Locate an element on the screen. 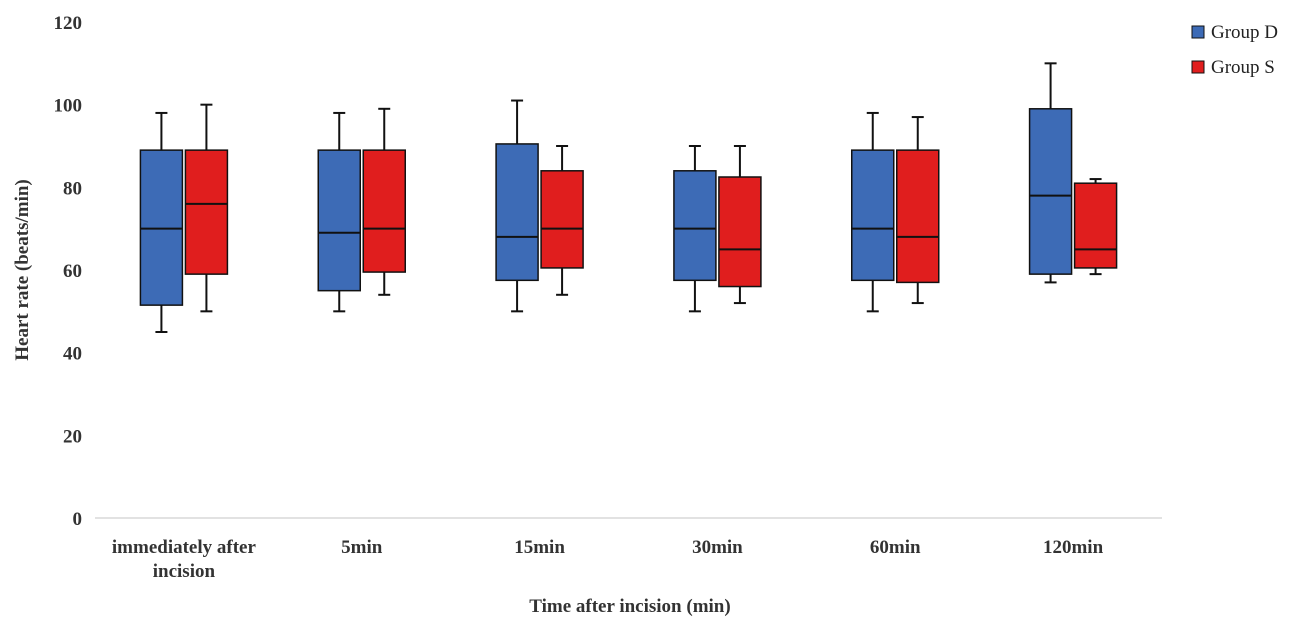 This screenshot has width=1310, height=621. x-tick-label-line: 5min is located at coordinates (362, 547).